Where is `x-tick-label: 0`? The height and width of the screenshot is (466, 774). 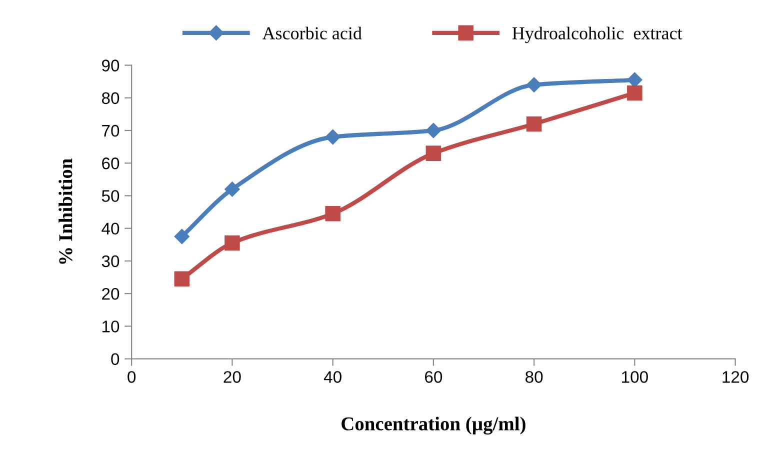
x-tick-label: 0 is located at coordinates (132, 377).